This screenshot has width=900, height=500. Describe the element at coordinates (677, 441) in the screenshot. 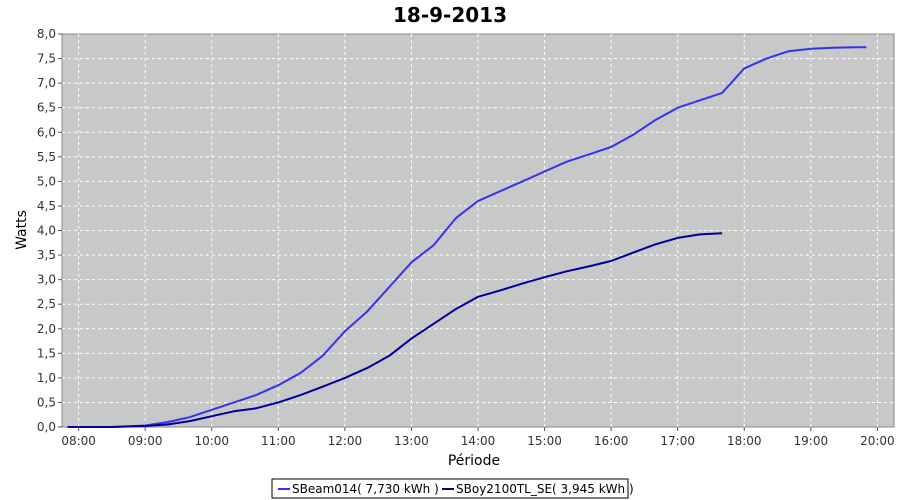

I see `x-tick-label: 17:00` at that location.